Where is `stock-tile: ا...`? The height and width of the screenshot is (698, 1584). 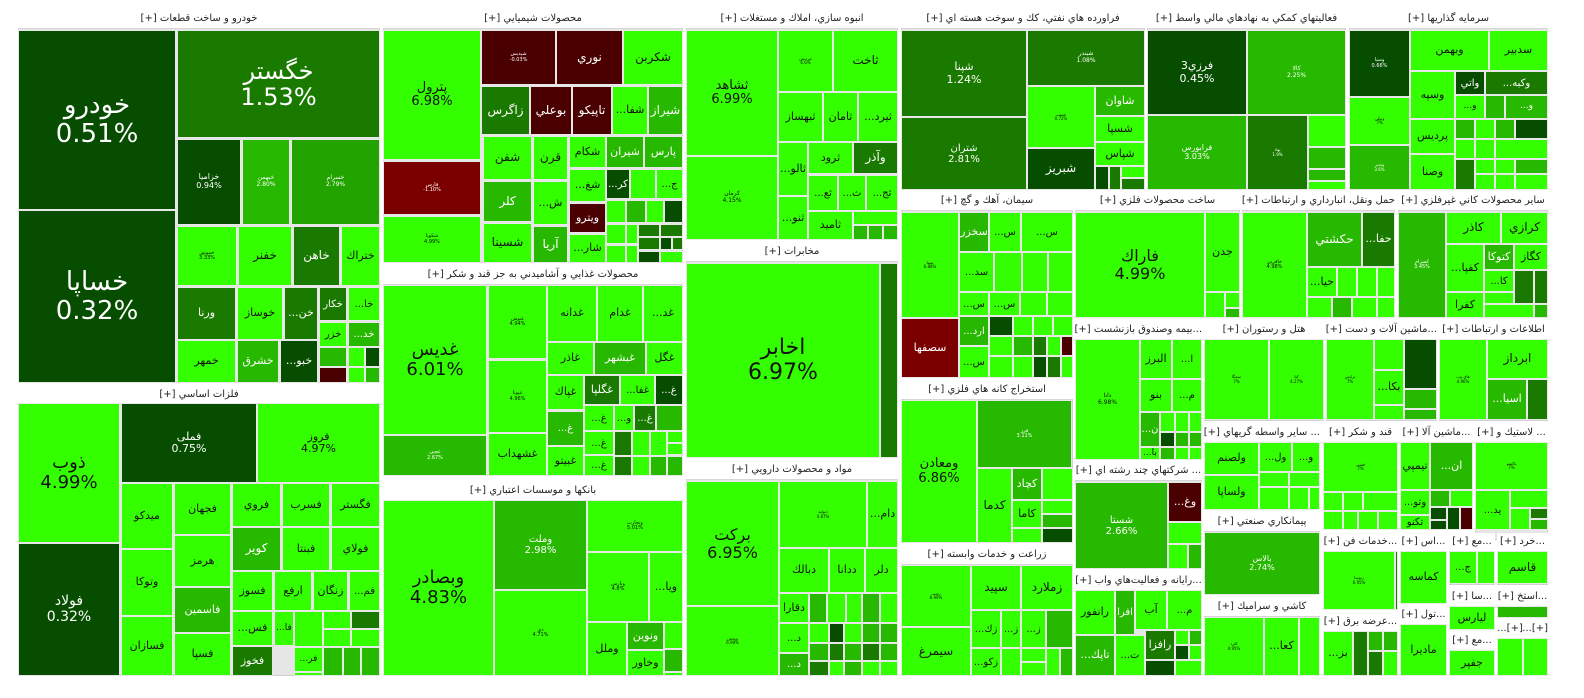
stock-tile: ا... is located at coordinates (1187, 359).